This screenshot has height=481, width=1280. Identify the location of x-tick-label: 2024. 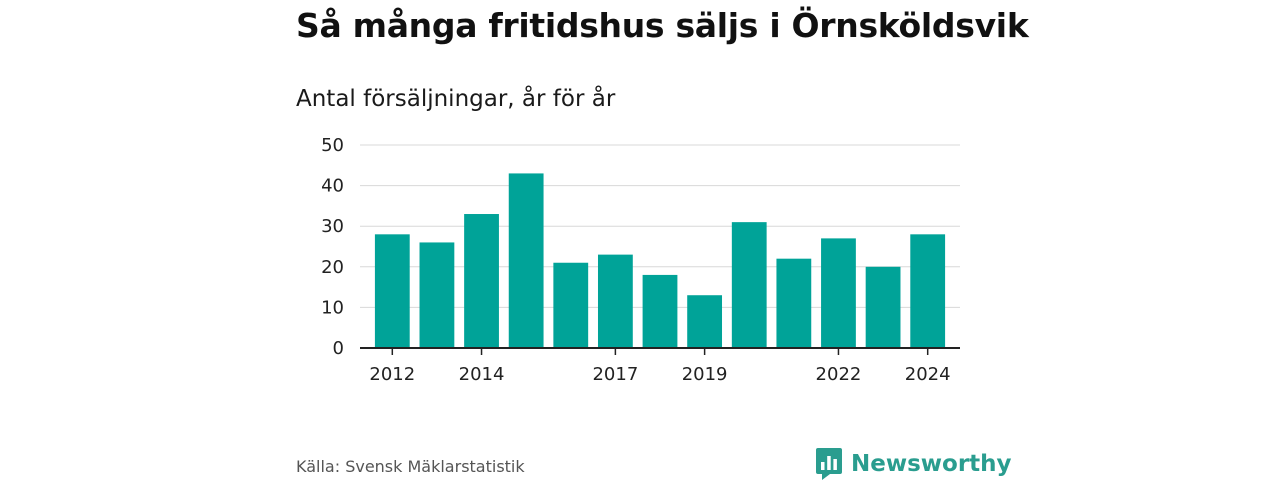
(928, 374).